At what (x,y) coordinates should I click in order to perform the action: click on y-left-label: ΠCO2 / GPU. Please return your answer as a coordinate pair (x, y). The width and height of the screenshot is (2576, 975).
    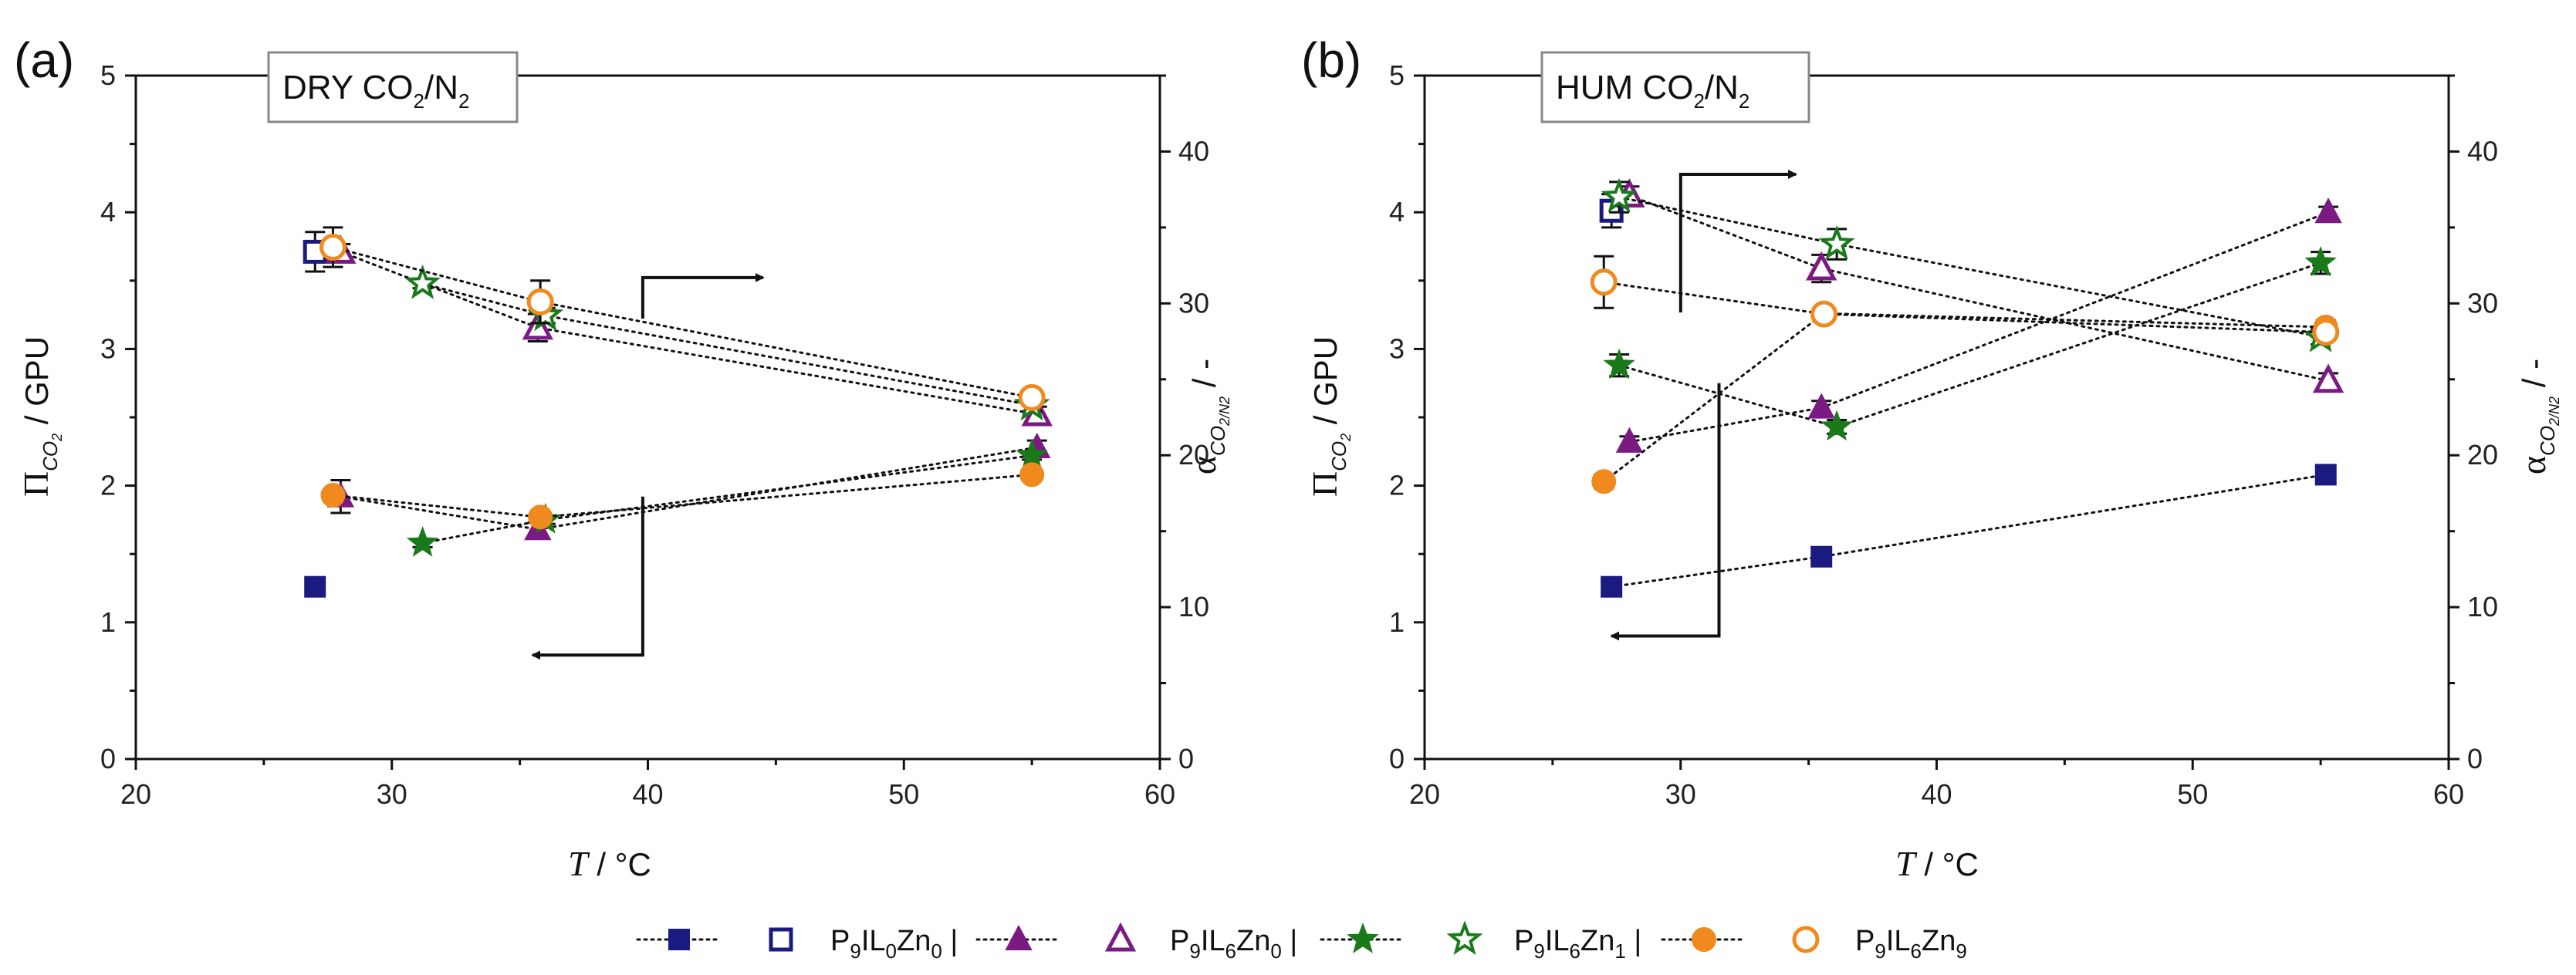
    Looking at the image, I should click on (1329, 416).